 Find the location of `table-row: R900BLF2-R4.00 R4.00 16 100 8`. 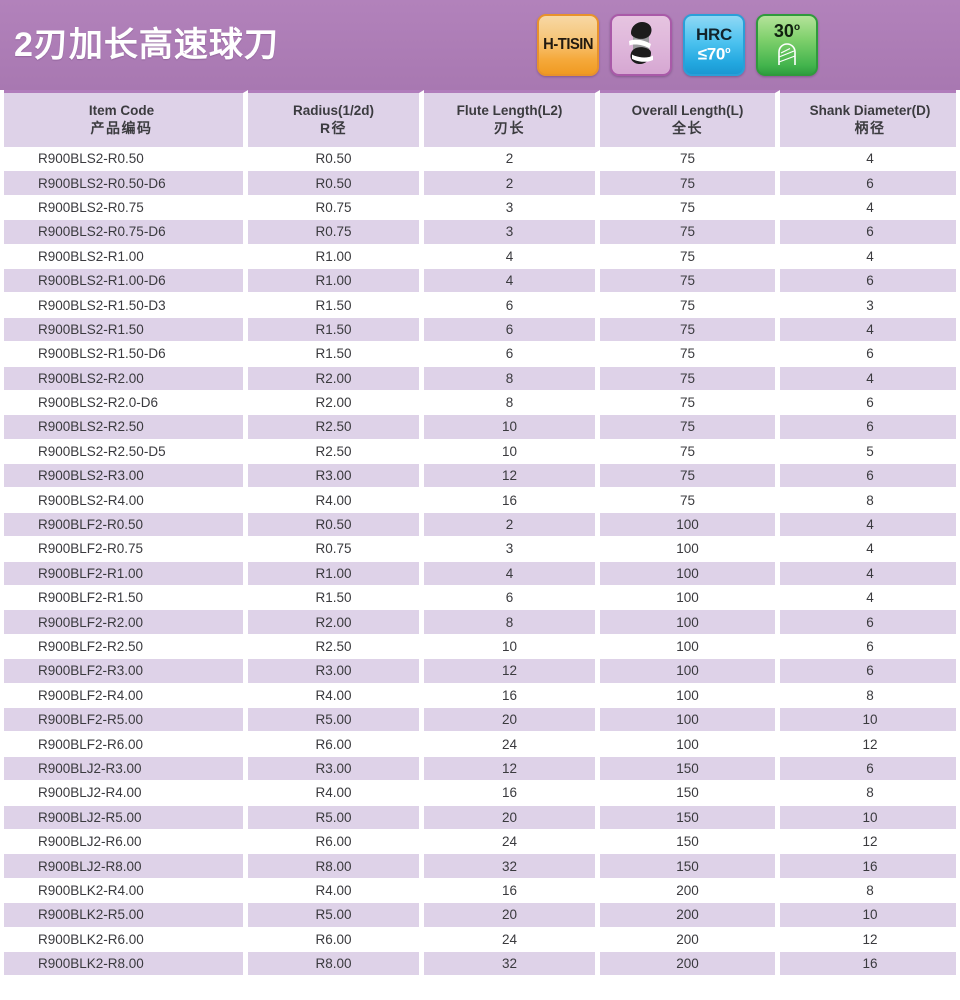

table-row: R900BLF2-R4.00 R4.00 16 100 8 is located at coordinates (480, 695).